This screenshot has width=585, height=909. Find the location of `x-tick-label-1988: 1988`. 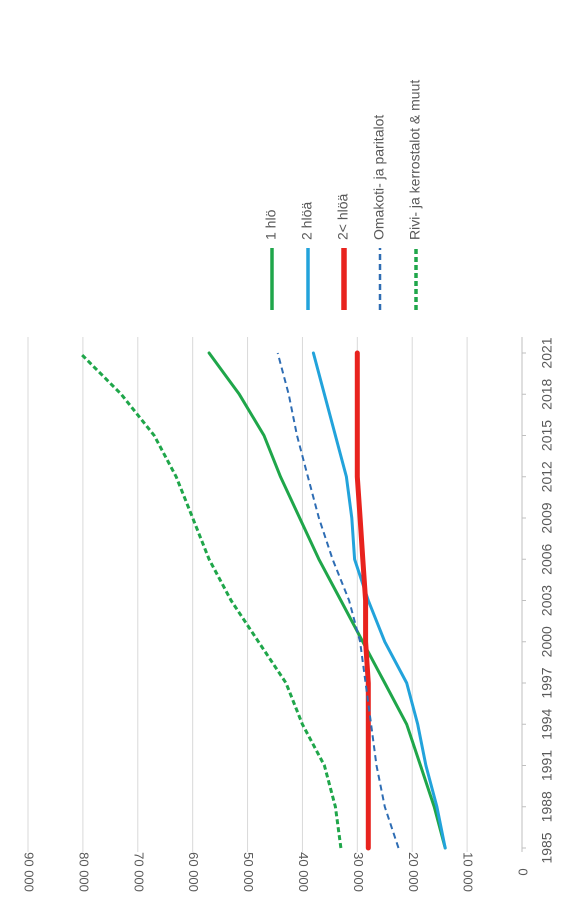

x-tick-label-1988: 1988 is located at coordinates (547, 806).